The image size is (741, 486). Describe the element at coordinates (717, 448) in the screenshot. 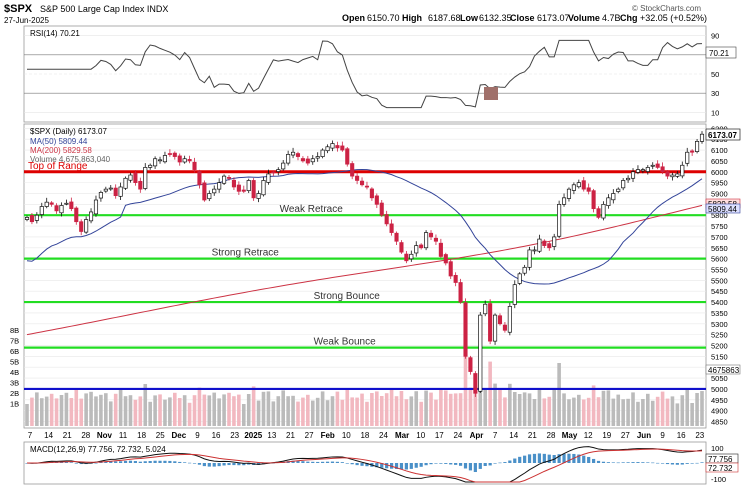

I see `macd-tick-label: 100` at that location.